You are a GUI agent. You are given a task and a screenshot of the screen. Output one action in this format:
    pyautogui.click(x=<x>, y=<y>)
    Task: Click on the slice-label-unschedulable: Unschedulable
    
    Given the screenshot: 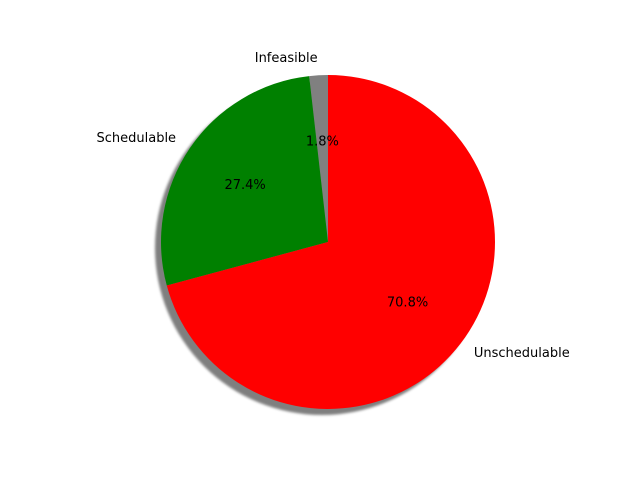 What is the action you would take?
    pyautogui.click(x=522, y=353)
    